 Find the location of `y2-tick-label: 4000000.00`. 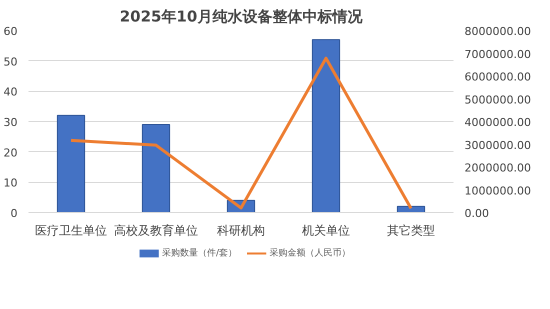

y2-tick-label: 4000000.00 is located at coordinates (497, 122).